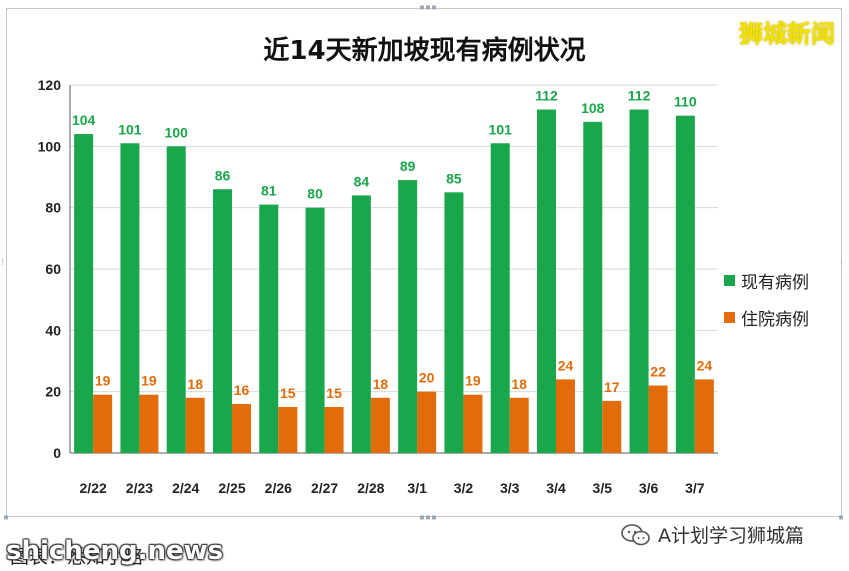  I want to click on x-tick-label: 2/24, so click(185, 488).